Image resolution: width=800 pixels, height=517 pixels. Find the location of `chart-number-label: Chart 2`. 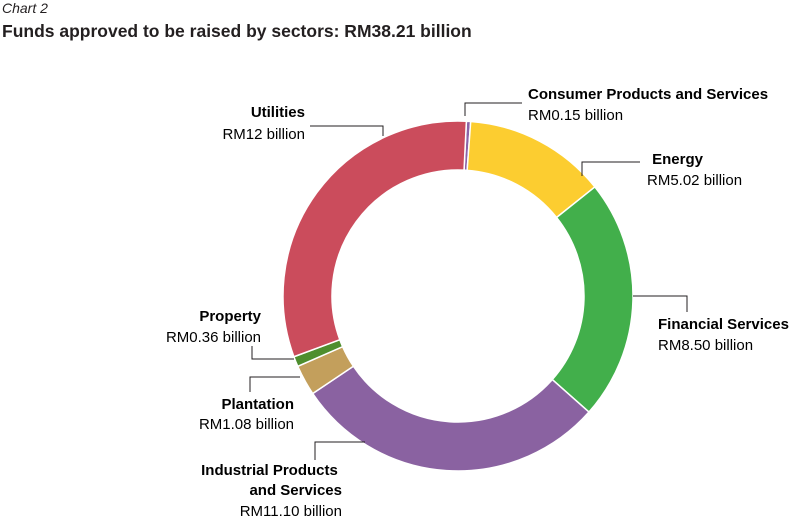

chart-number-label: Chart 2 is located at coordinates (25, 8).